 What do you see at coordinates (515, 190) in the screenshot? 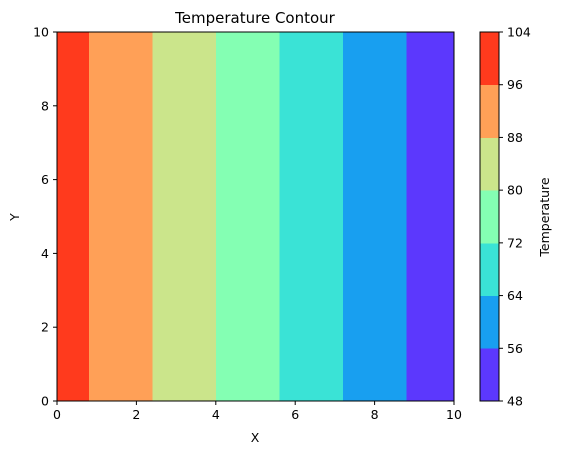
I see `colorbar-tick-label: 80` at bounding box center [515, 190].